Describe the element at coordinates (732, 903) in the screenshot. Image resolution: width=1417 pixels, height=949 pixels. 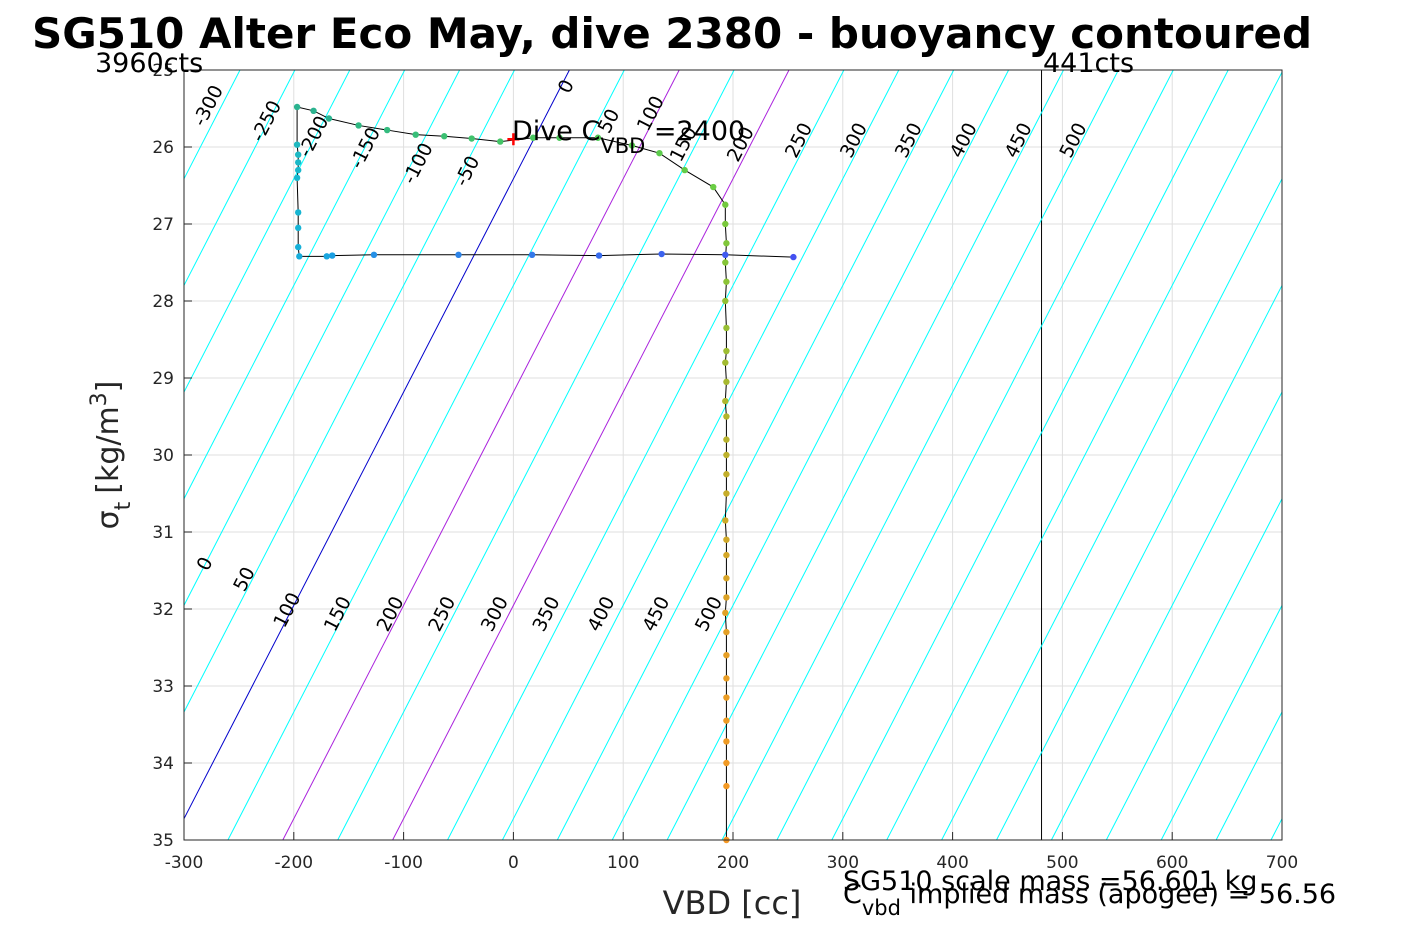
I see `x-axis-label: VBD [cc]` at that location.